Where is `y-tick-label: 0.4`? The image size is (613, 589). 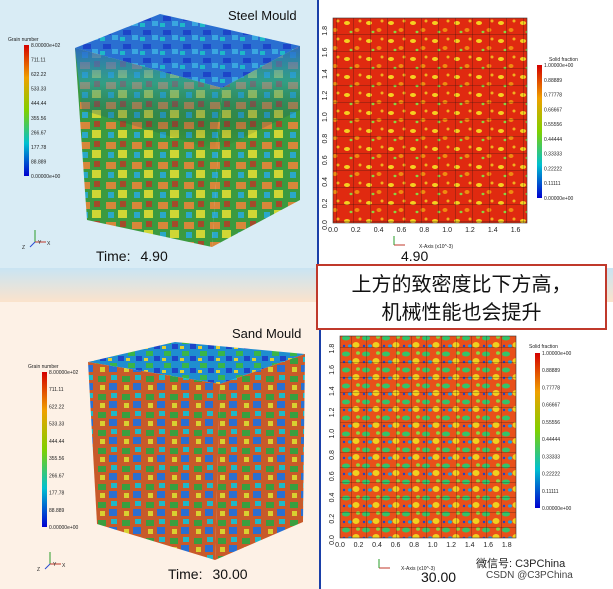 y-tick-label: 0.4 is located at coordinates (332, 498).